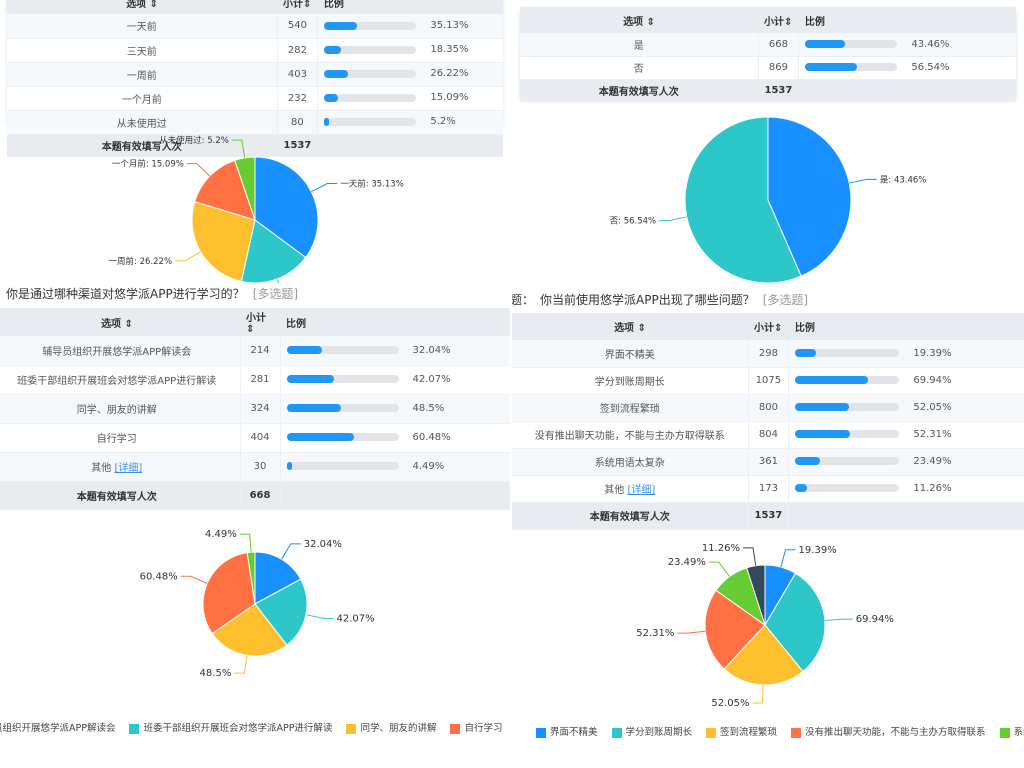 Image resolution: width=1024 pixels, height=768 pixels. I want to click on q4-question: 你当前使用悠学派APP出现了哪些问题？, so click(647, 300).